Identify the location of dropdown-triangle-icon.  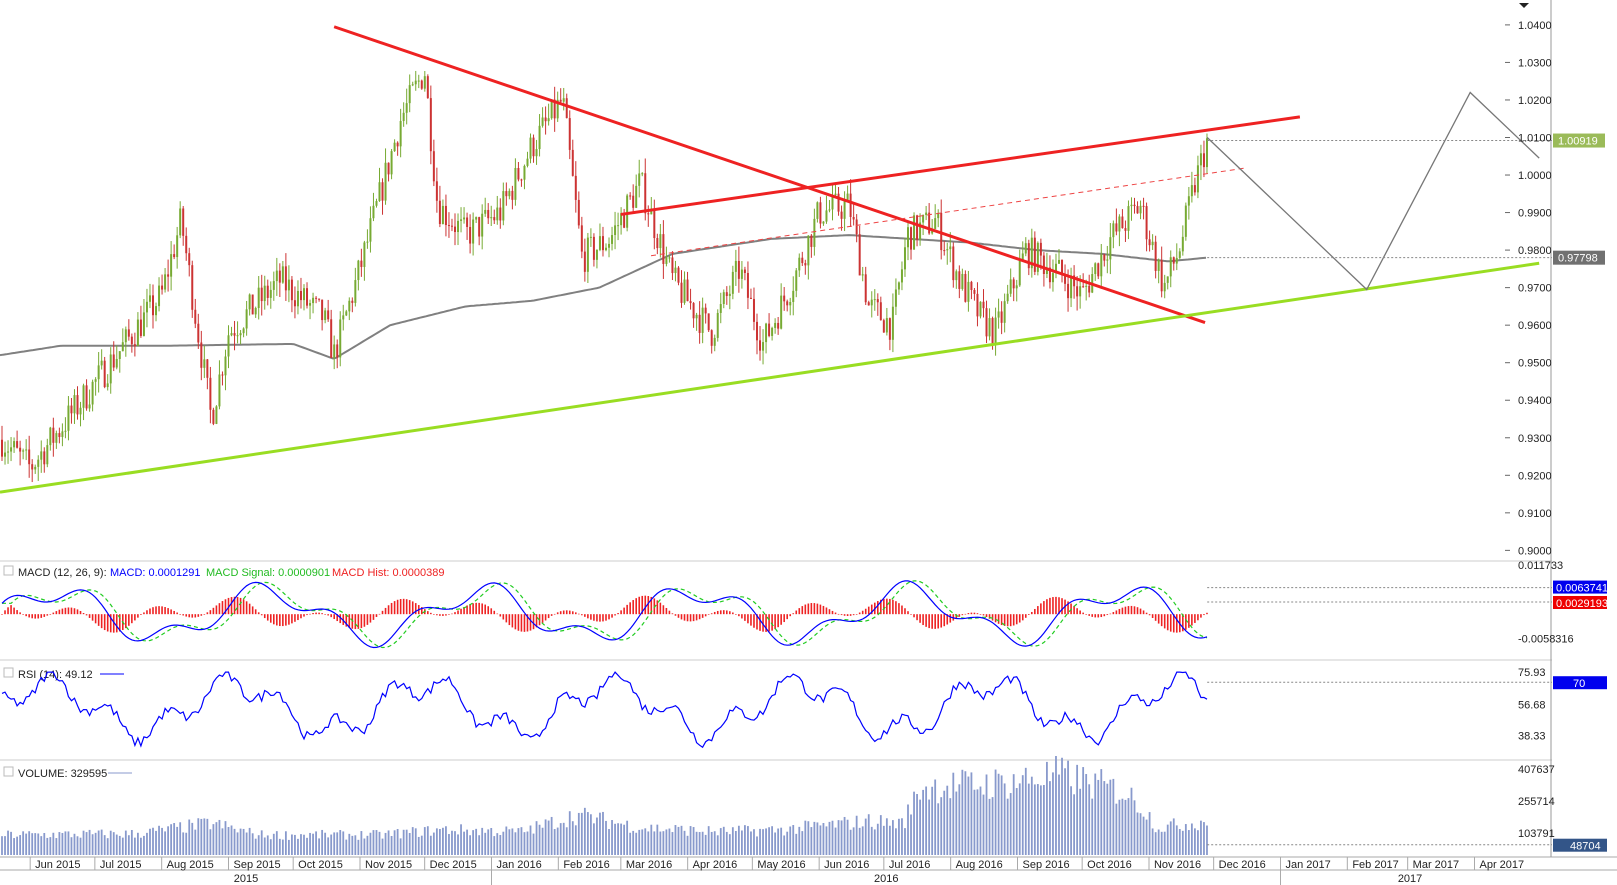
(1524, 5).